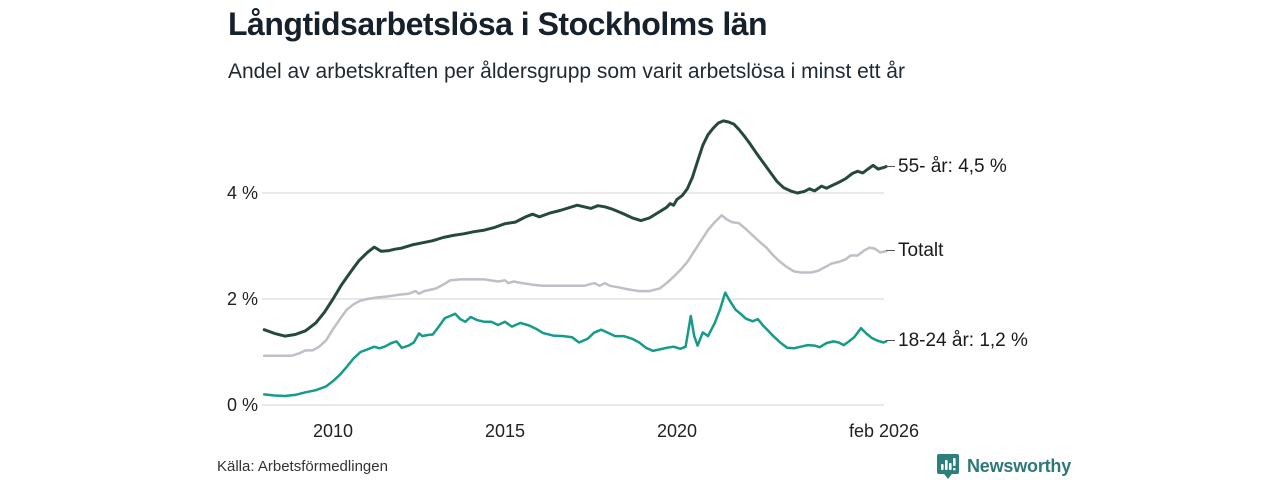 The image size is (1280, 480). What do you see at coordinates (677, 431) in the screenshot?
I see `x-tick-label: 2020` at bounding box center [677, 431].